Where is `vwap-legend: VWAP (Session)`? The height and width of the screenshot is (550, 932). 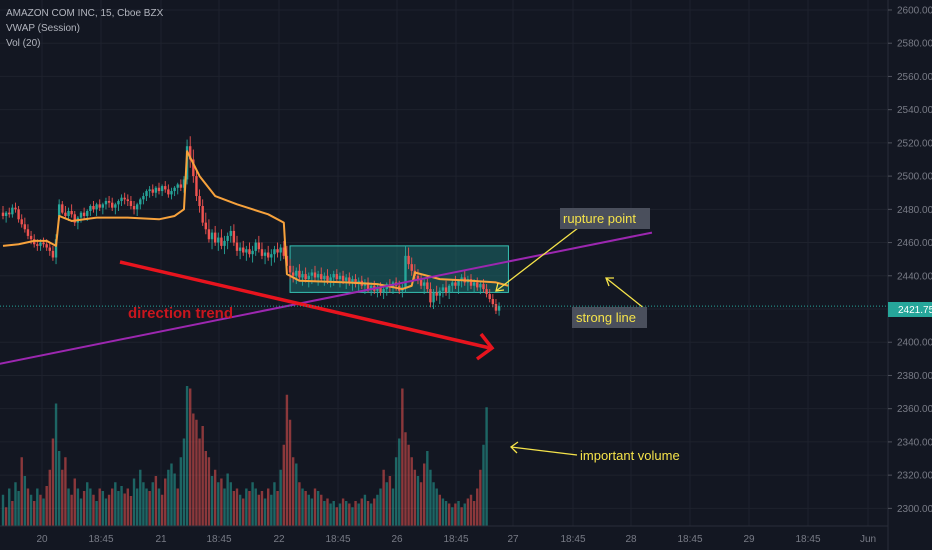 vwap-legend: VWAP (Session) is located at coordinates (43, 28).